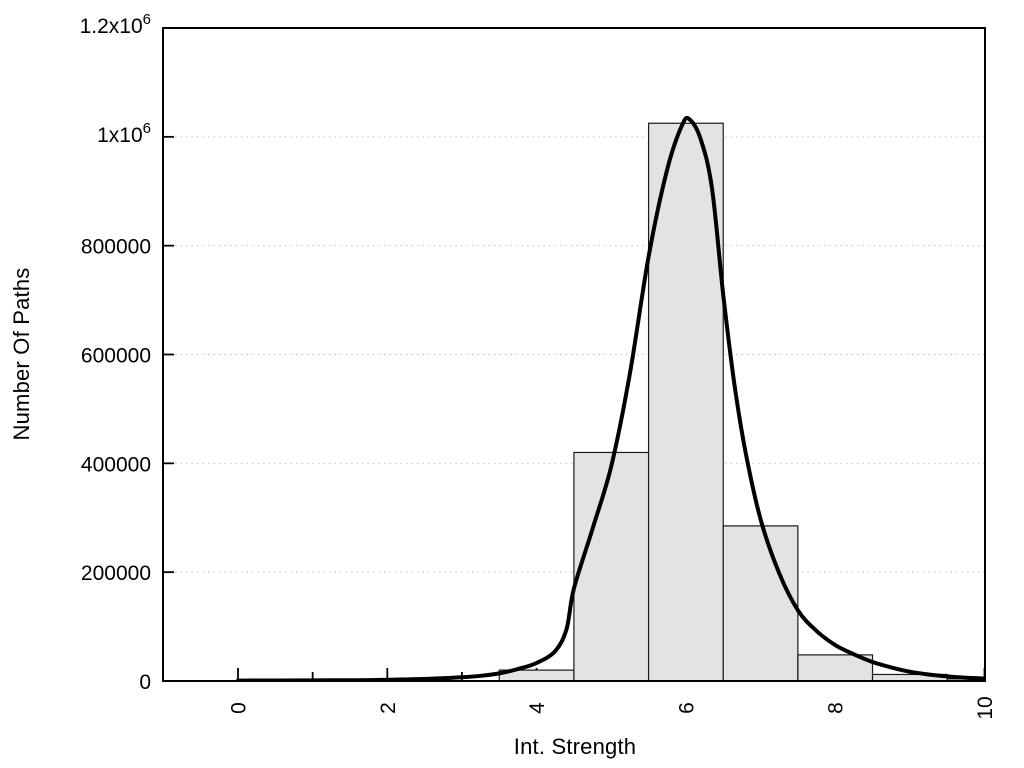 This screenshot has width=1024, height=768. Describe the element at coordinates (116, 573) in the screenshot. I see `y-tick-label: 200000` at that location.